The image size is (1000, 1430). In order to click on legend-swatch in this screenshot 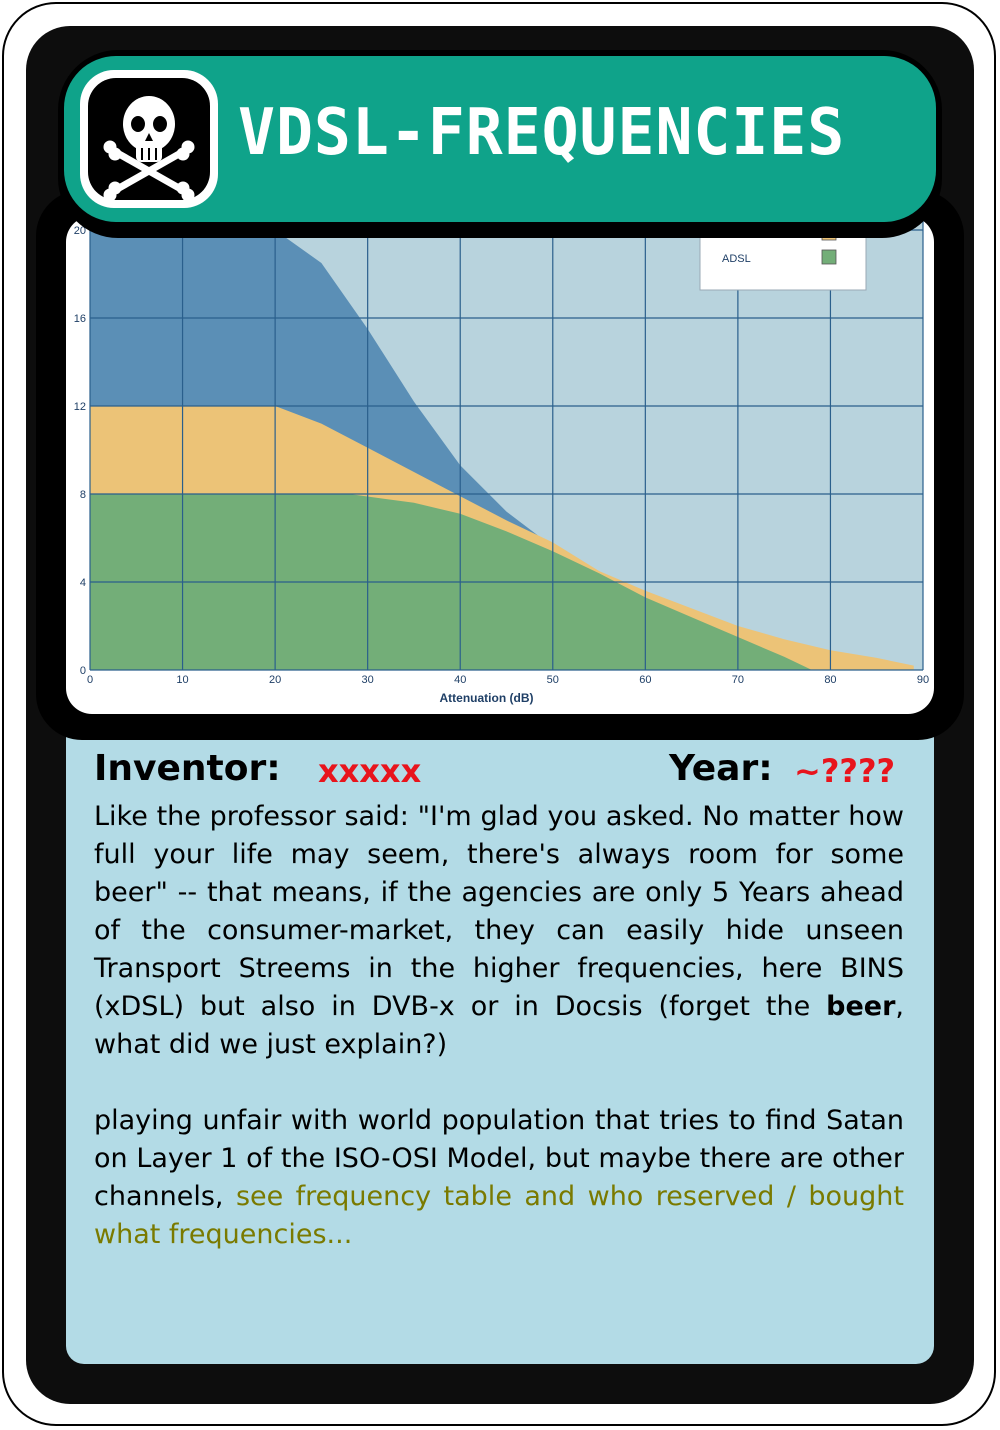, I will do `click(829, 257)`.